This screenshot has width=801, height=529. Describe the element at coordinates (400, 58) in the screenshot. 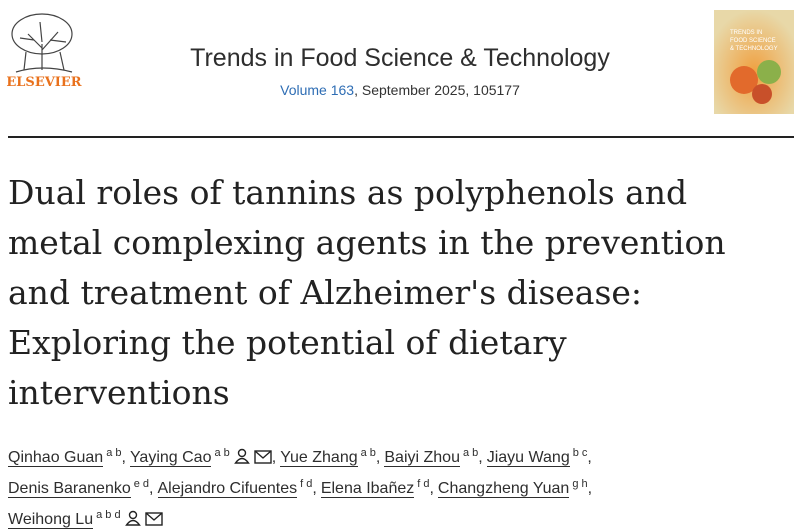

I see `journal-title: Trends in Food Science & Technology` at that location.